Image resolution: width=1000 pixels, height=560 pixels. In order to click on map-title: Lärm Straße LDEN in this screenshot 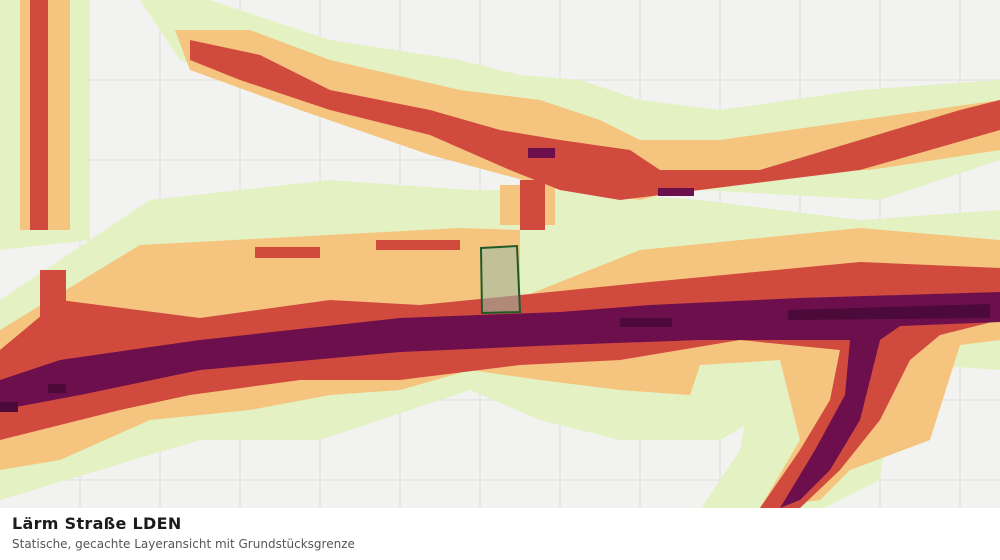, I will do `click(97, 523)`.